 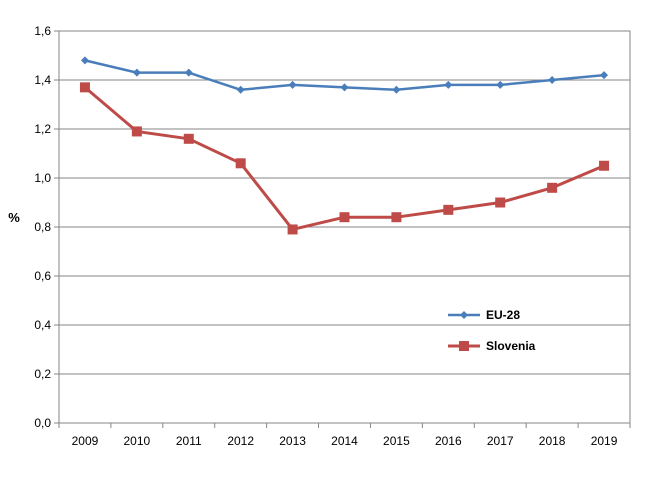 I want to click on x-tick-label: 2010, so click(x=137, y=441).